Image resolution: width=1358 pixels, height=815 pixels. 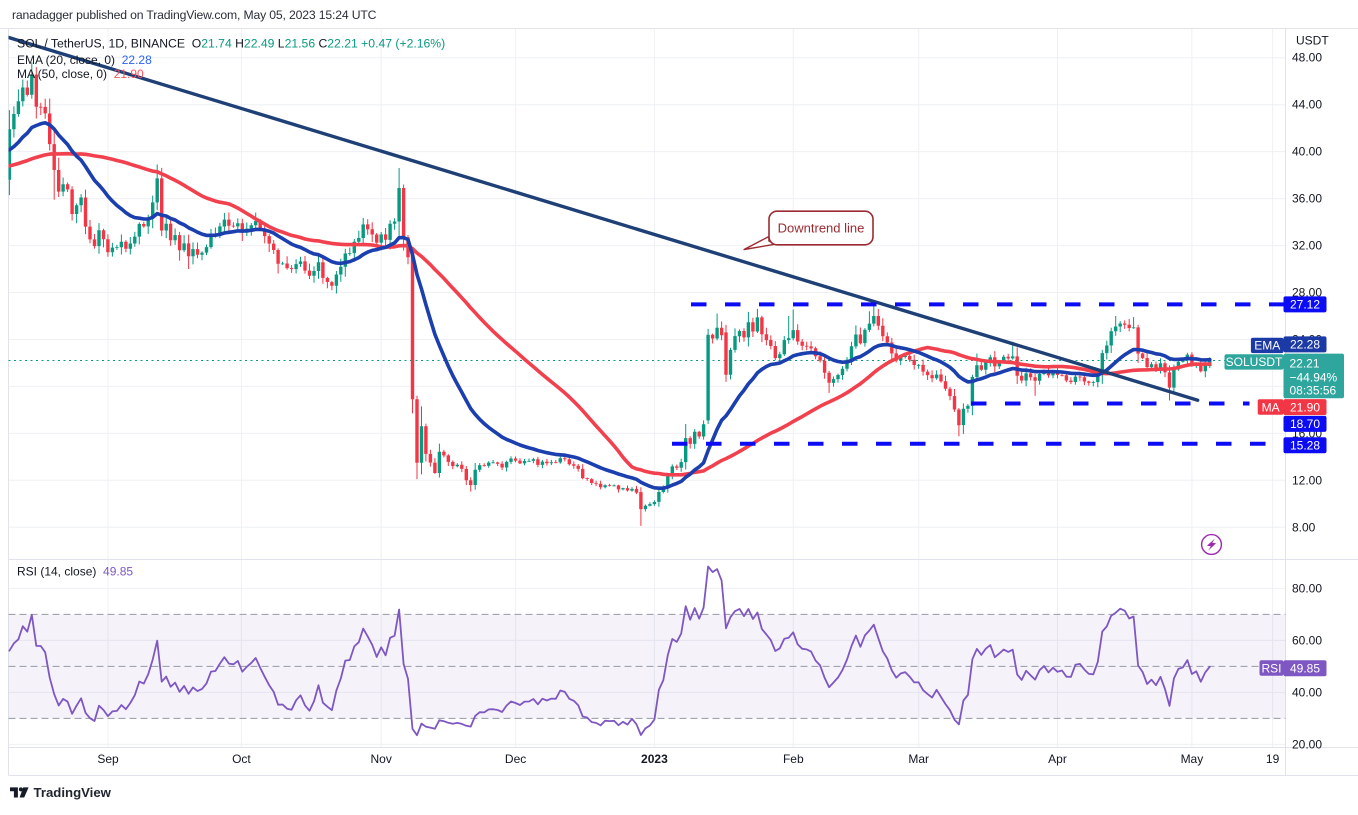 What do you see at coordinates (515, 759) in the screenshot?
I see `svg-text: Dec` at bounding box center [515, 759].